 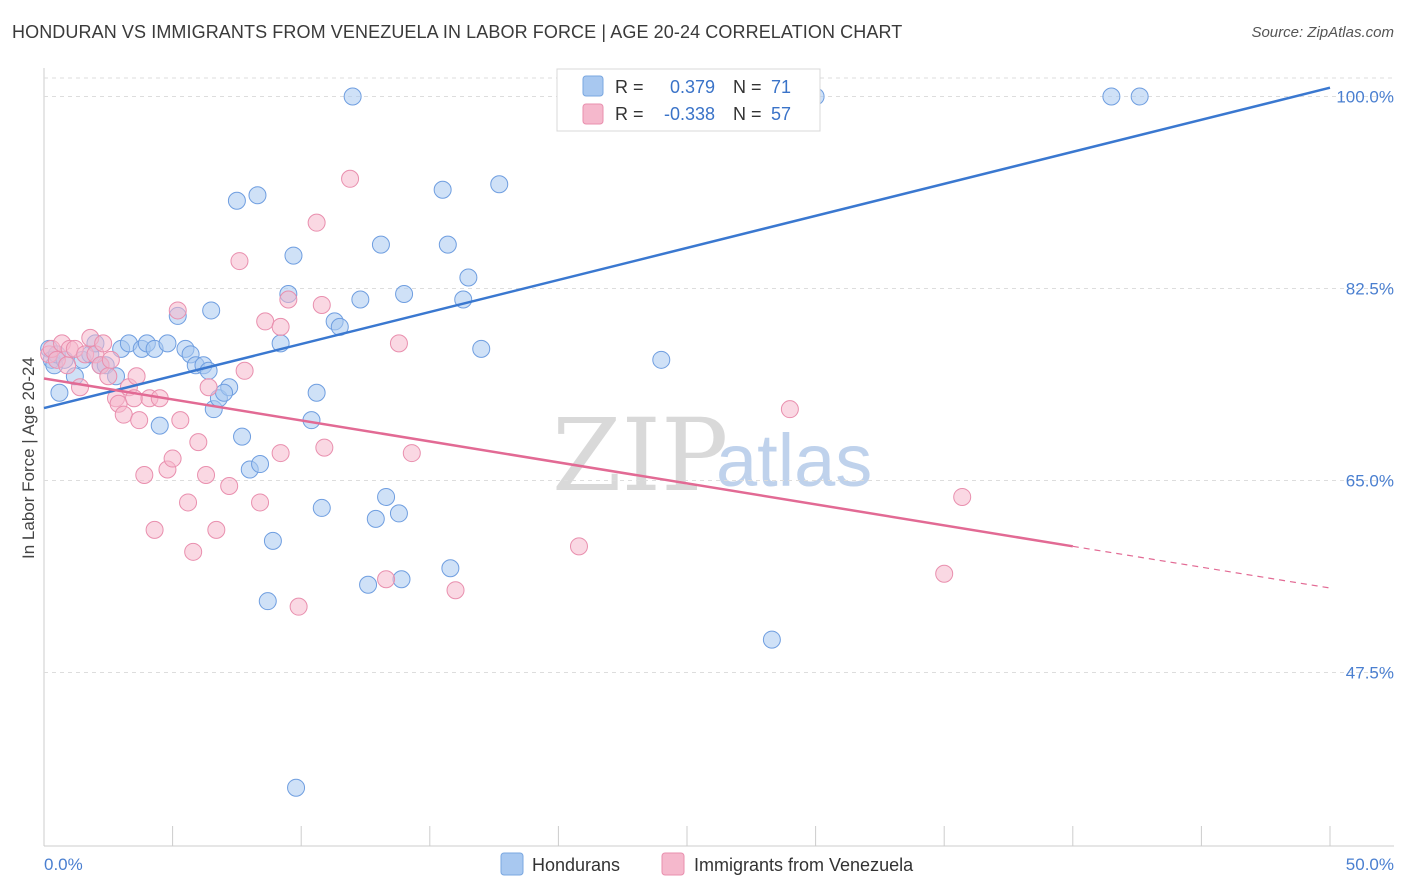 What do you see at coordinates (576, 865) in the screenshot?
I see `bottom-legend-label-hondurans: Hondurans` at bounding box center [576, 865].